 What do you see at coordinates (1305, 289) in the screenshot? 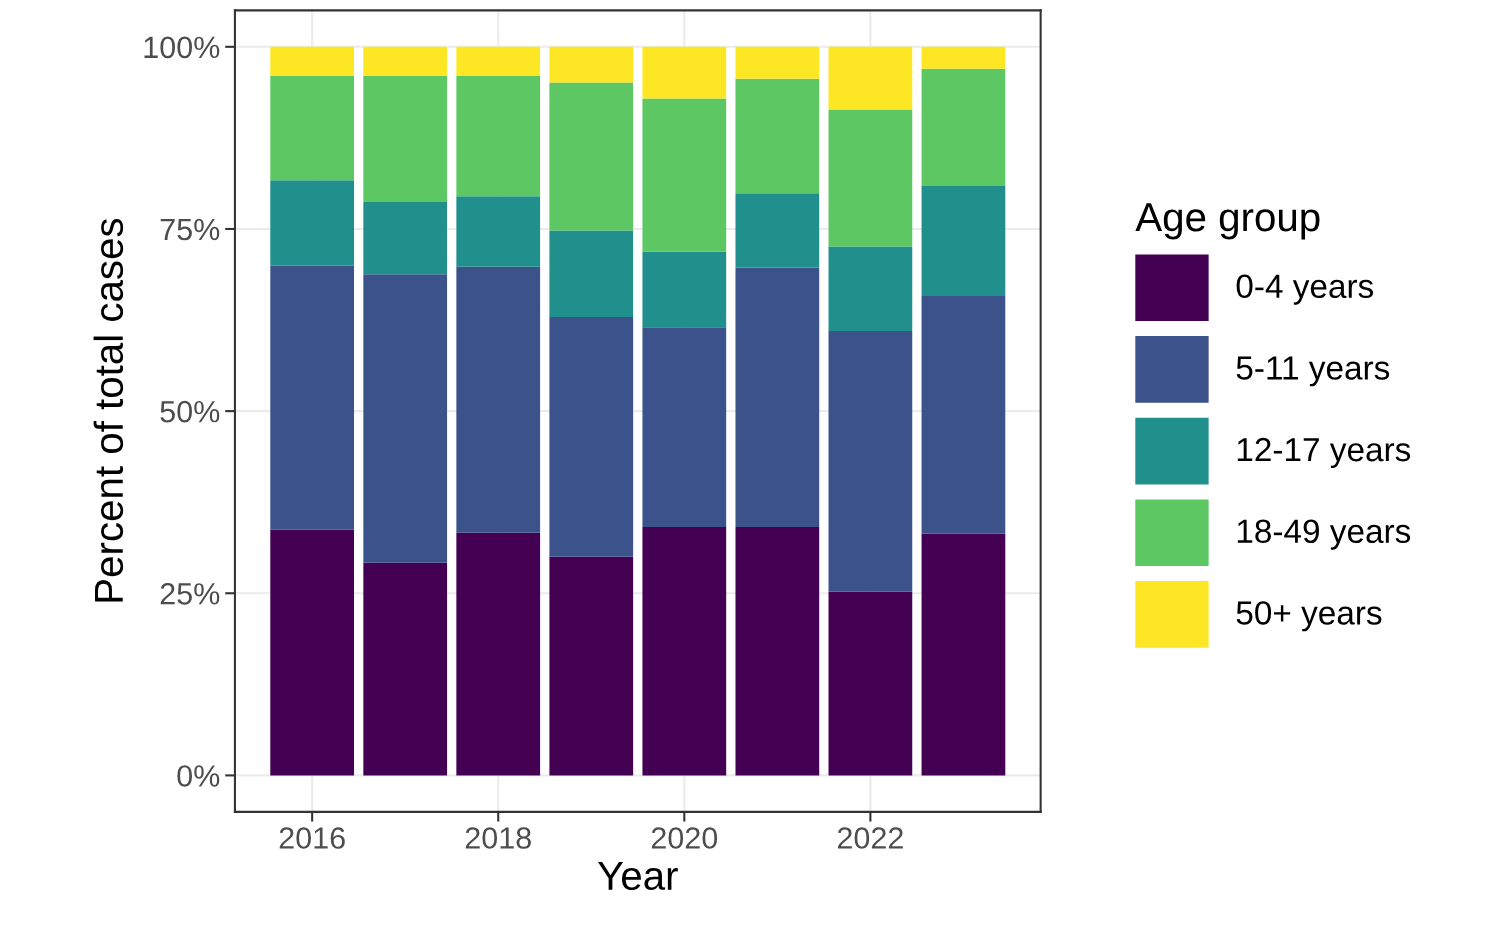
I see `legend-label: 0-4 years` at bounding box center [1305, 289].